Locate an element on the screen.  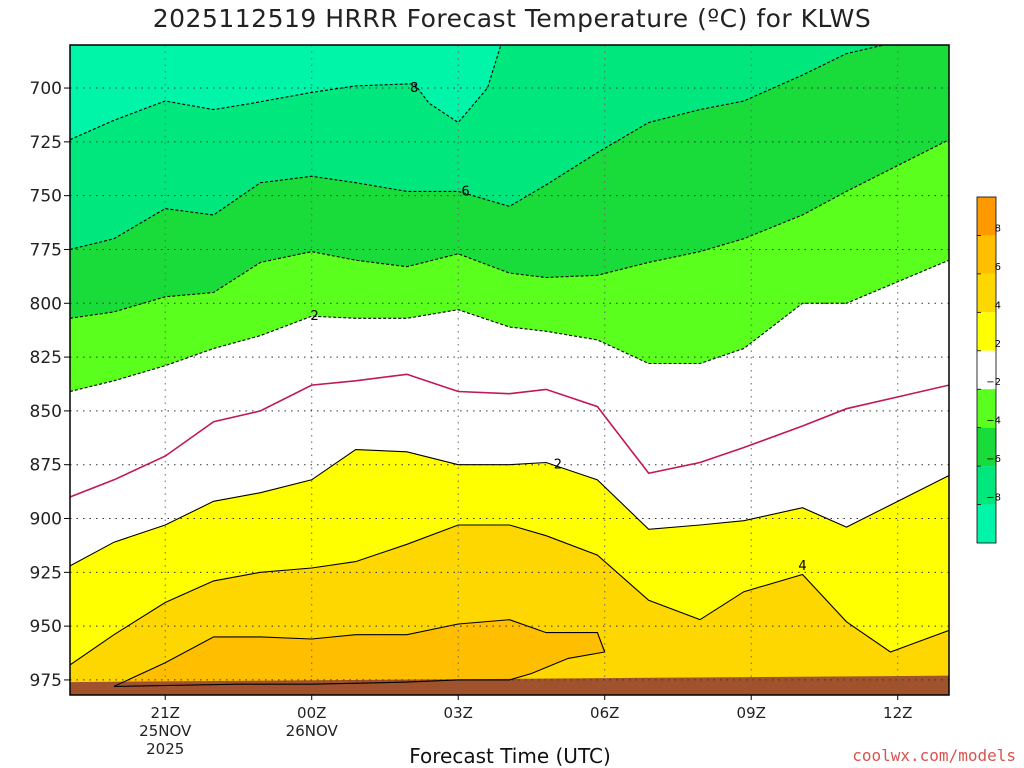
band-plus6-plus8 is located at coordinates (359, 653).